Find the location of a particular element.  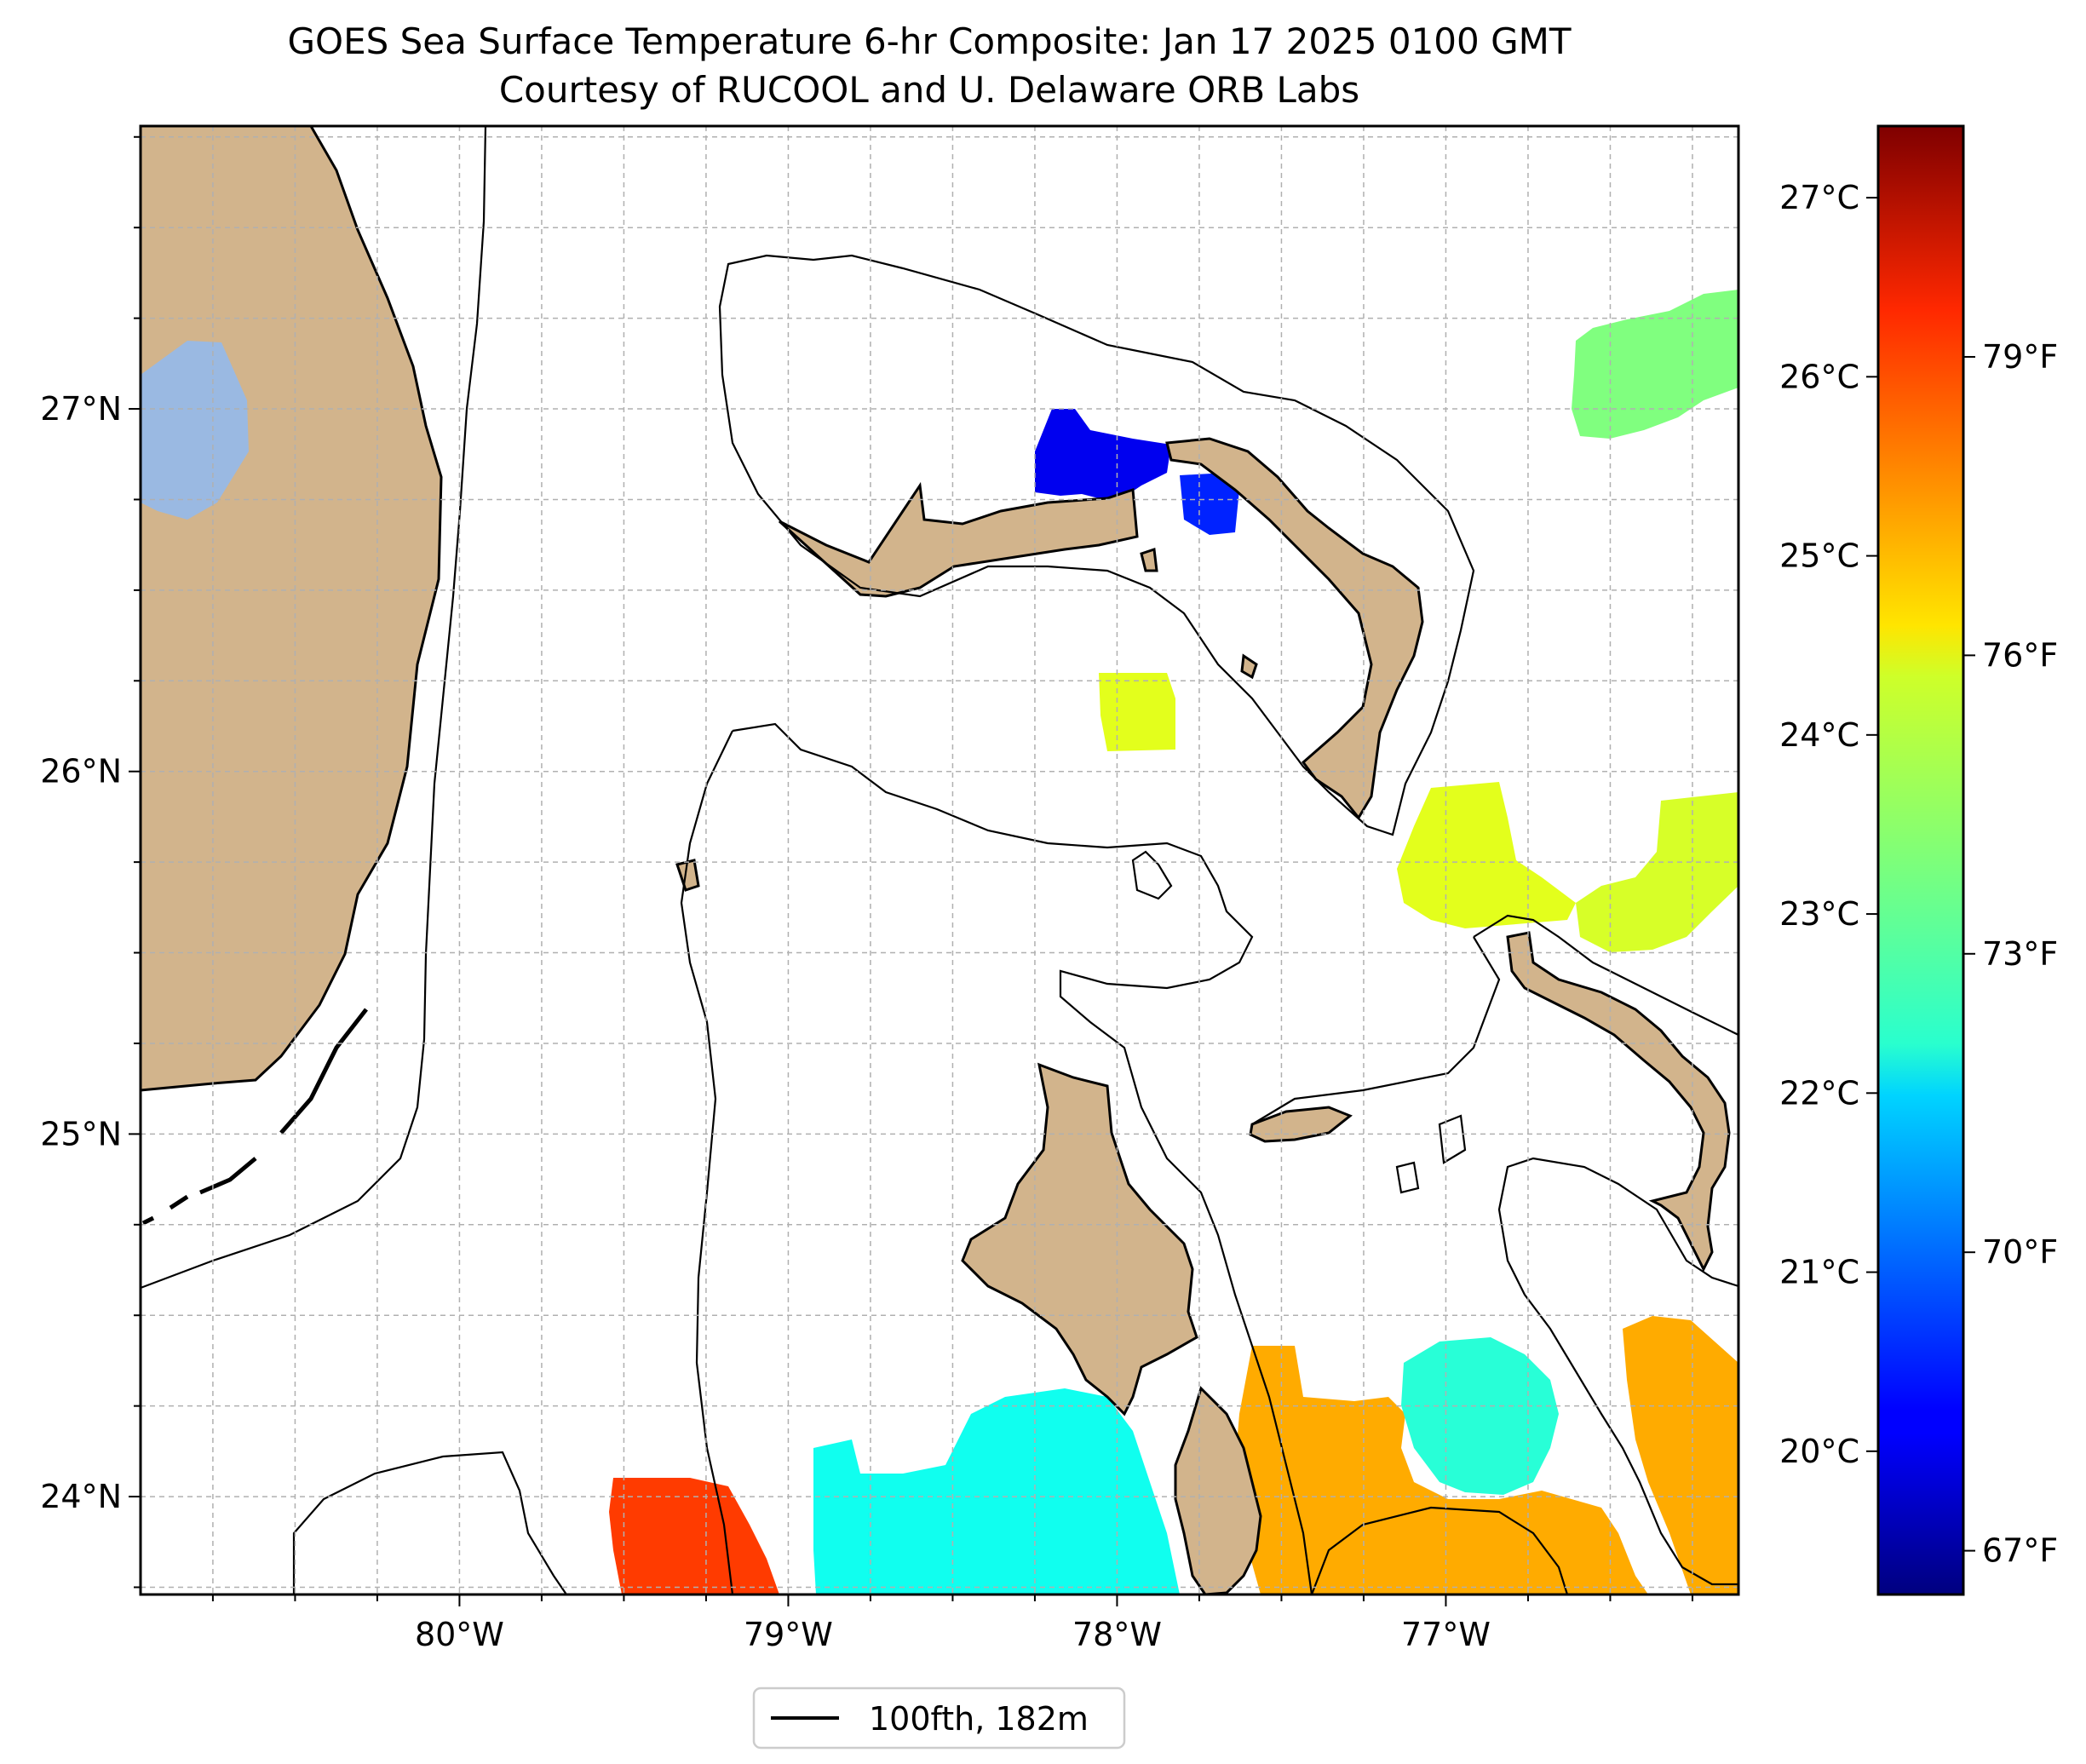

lat-tick-label: 27°N is located at coordinates (81, 409).